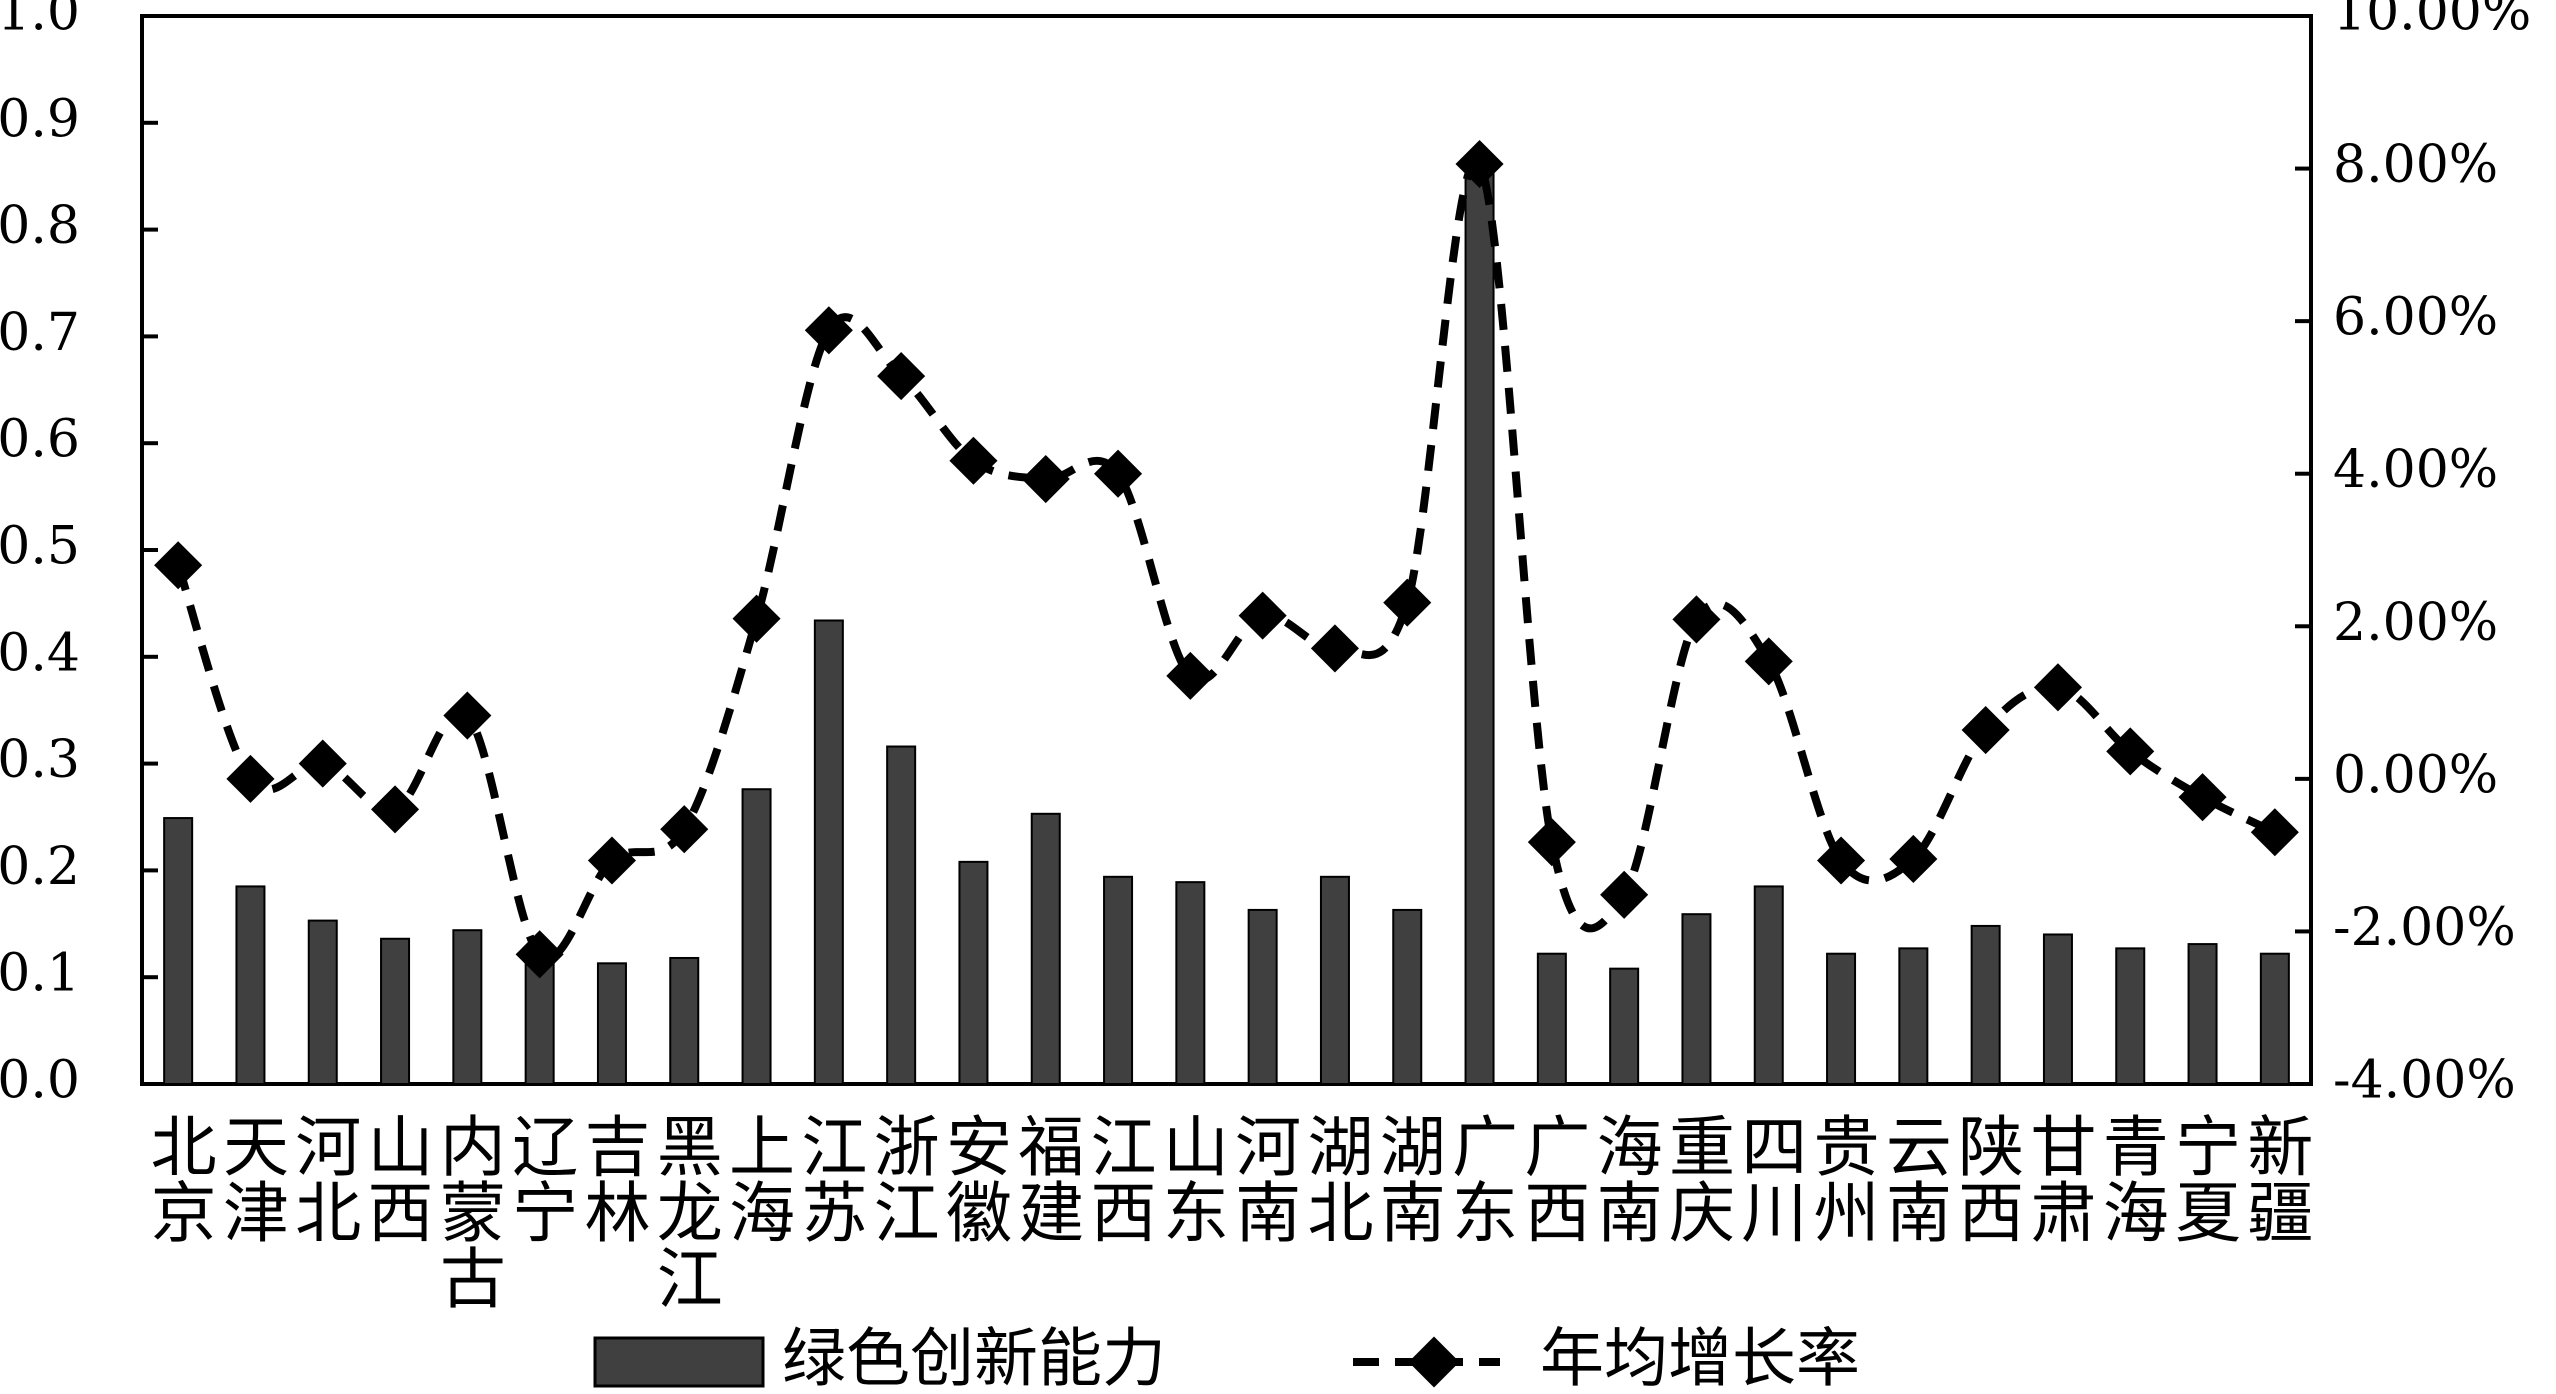  What do you see at coordinates (40, 440) in the screenshot?
I see `y-tick-label: 0.6` at bounding box center [40, 440].